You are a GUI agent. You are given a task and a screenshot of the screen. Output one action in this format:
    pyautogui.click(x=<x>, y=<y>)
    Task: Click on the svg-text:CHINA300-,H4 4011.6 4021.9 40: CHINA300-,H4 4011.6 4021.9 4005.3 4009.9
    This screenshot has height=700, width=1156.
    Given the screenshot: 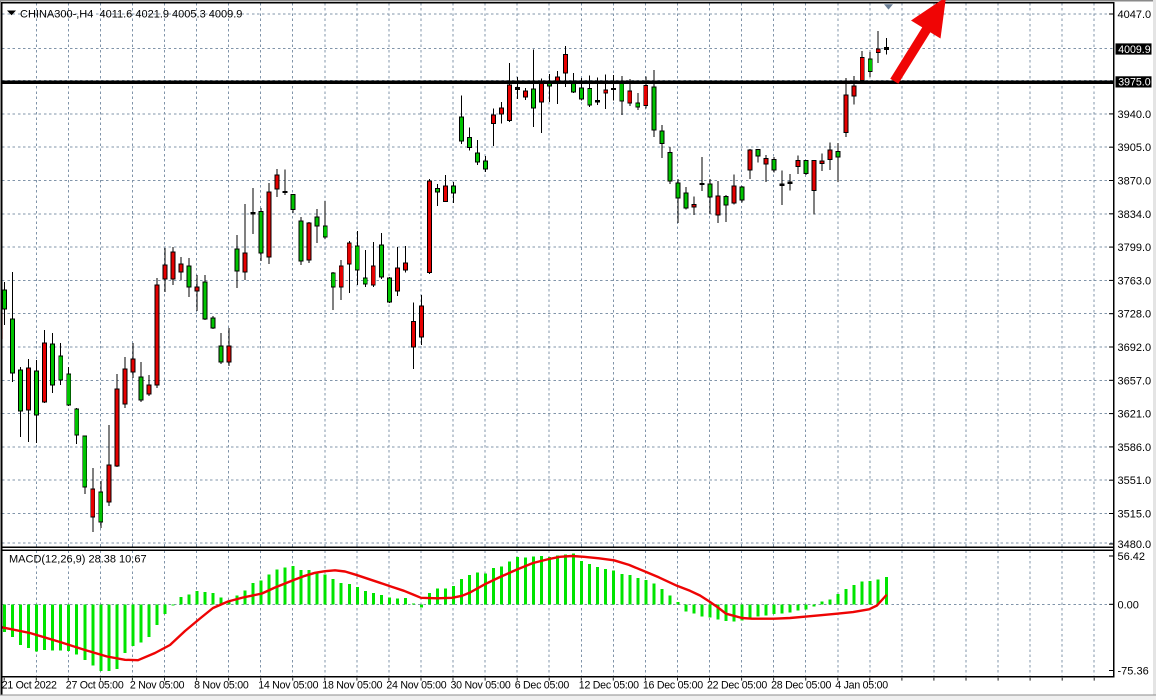 What is the action you would take?
    pyautogui.click(x=131, y=15)
    